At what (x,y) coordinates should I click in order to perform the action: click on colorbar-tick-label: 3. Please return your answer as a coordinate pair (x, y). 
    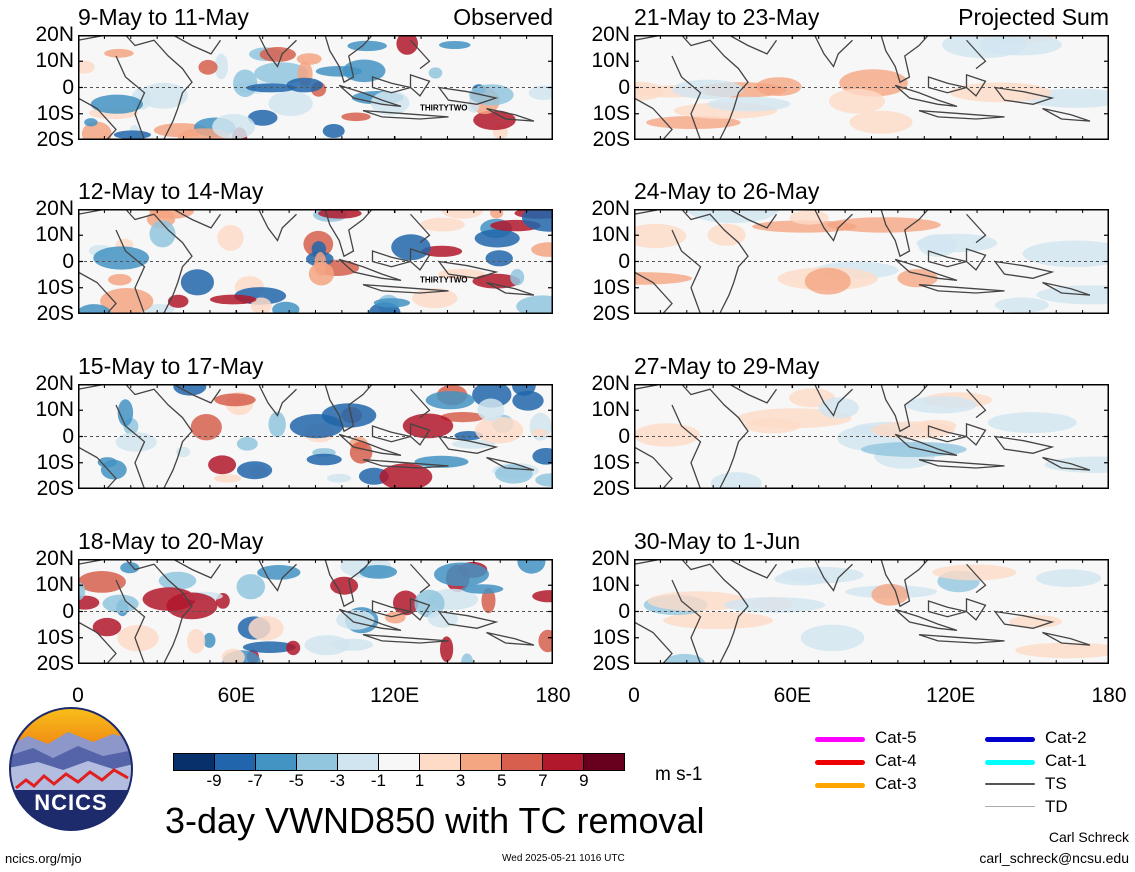
    Looking at the image, I should click on (460, 780).